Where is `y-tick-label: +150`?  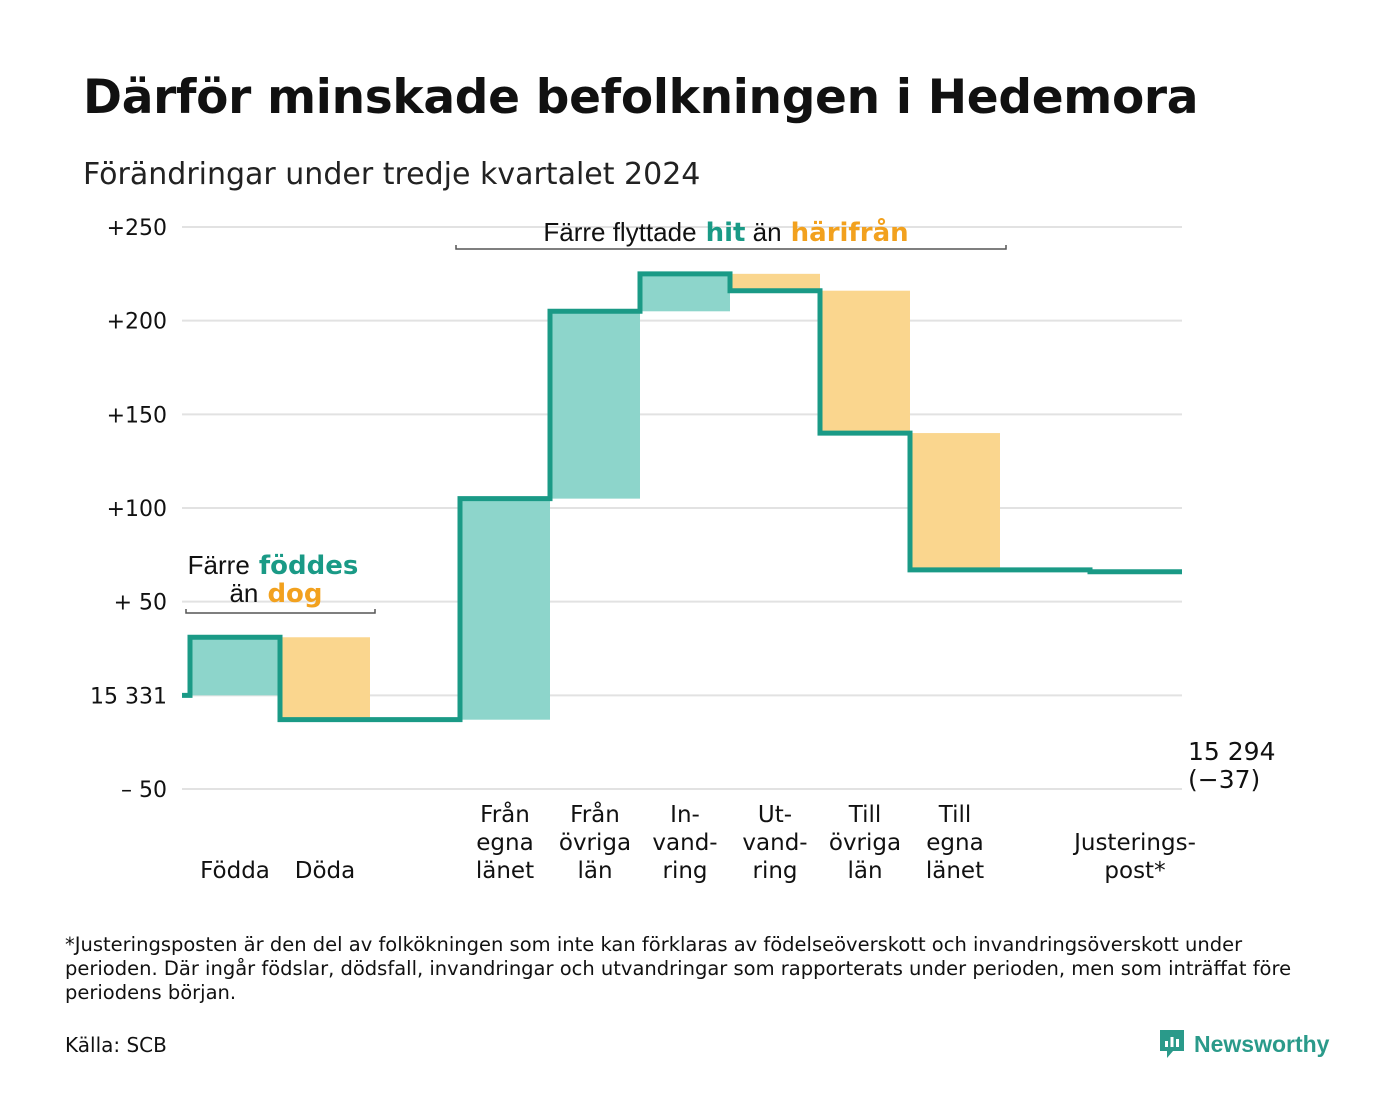 y-tick-label: +150 is located at coordinates (137, 415).